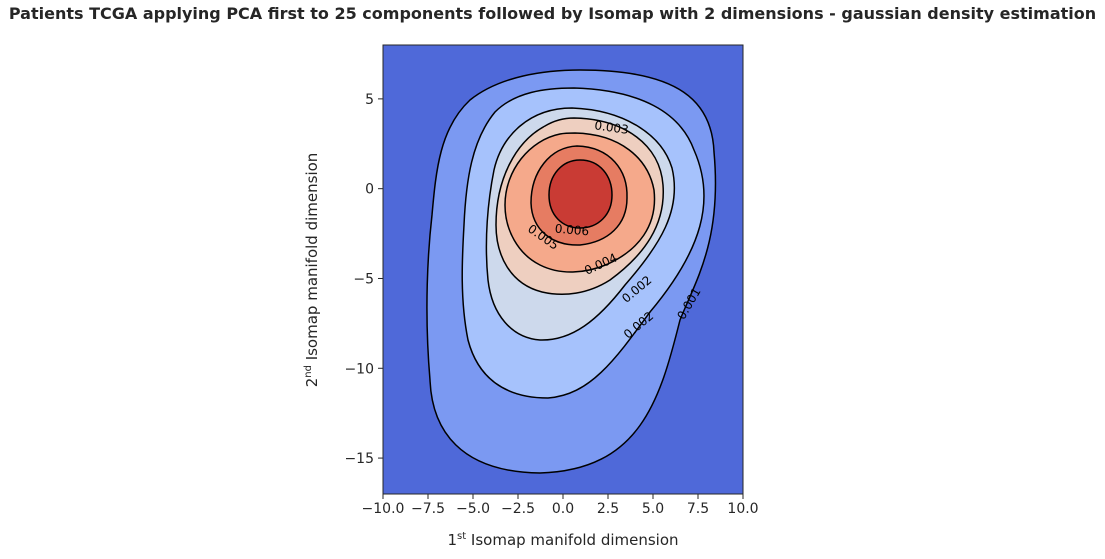 This screenshot has width=1105, height=559. What do you see at coordinates (383, 509) in the screenshot?
I see `x-tick-label: −10.0` at bounding box center [383, 509].